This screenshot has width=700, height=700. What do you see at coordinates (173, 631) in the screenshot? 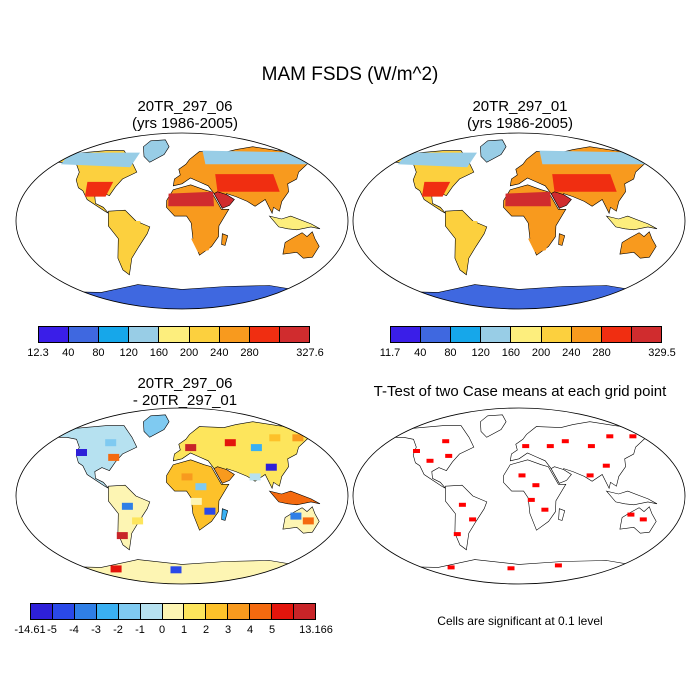
I see `colorbar-ticks-panel-3: -14.61 -5 -4 -3 -2 -1 0 1 2 3 4 5 13.166` at bounding box center [173, 631].